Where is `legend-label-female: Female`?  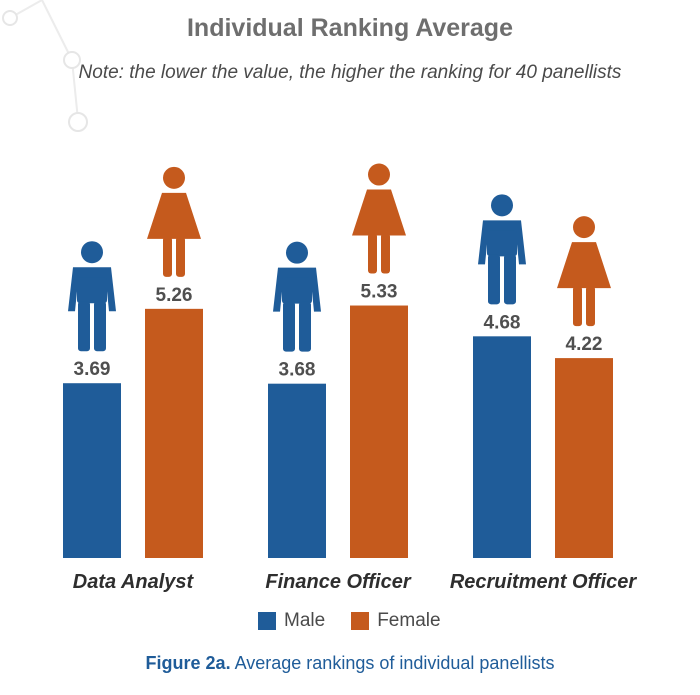 legend-label-female: Female is located at coordinates (409, 620).